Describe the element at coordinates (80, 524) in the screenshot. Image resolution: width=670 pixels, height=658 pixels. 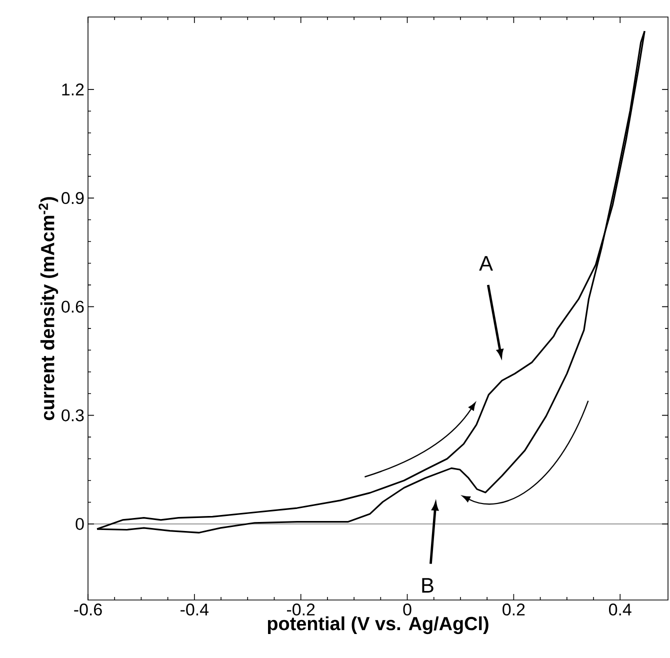
I see `y-tick-label: 0` at that location.